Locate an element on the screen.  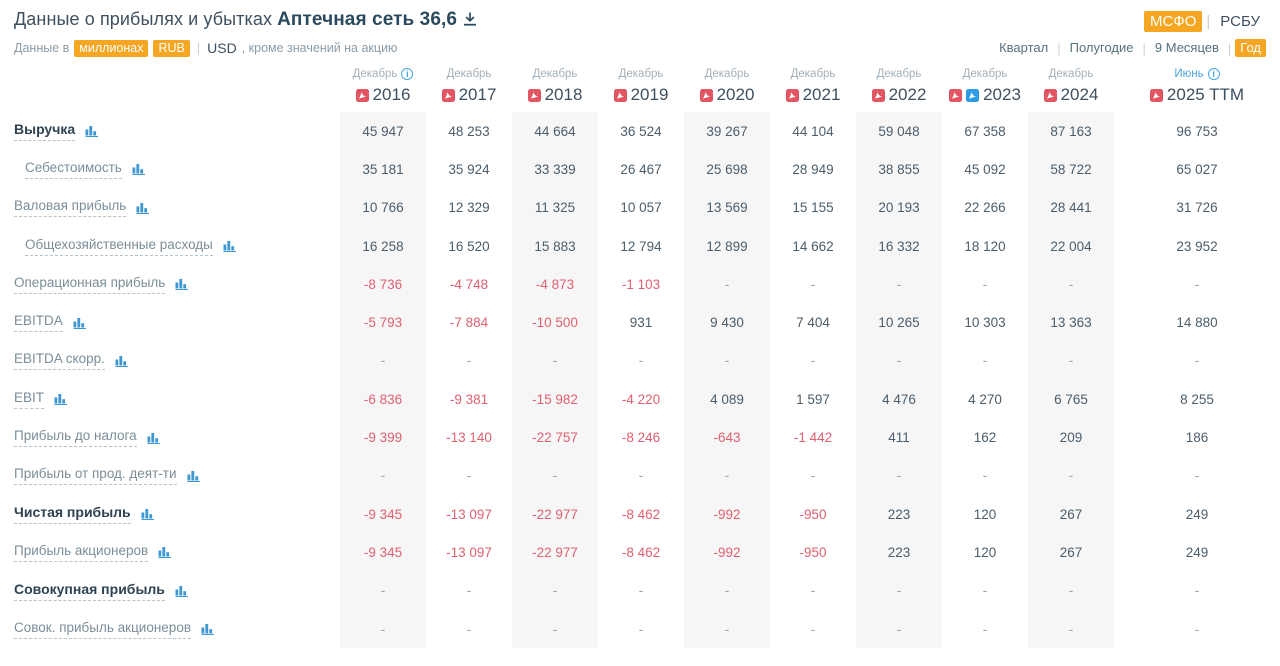
value-cell: 12 794 is located at coordinates (641, 246).